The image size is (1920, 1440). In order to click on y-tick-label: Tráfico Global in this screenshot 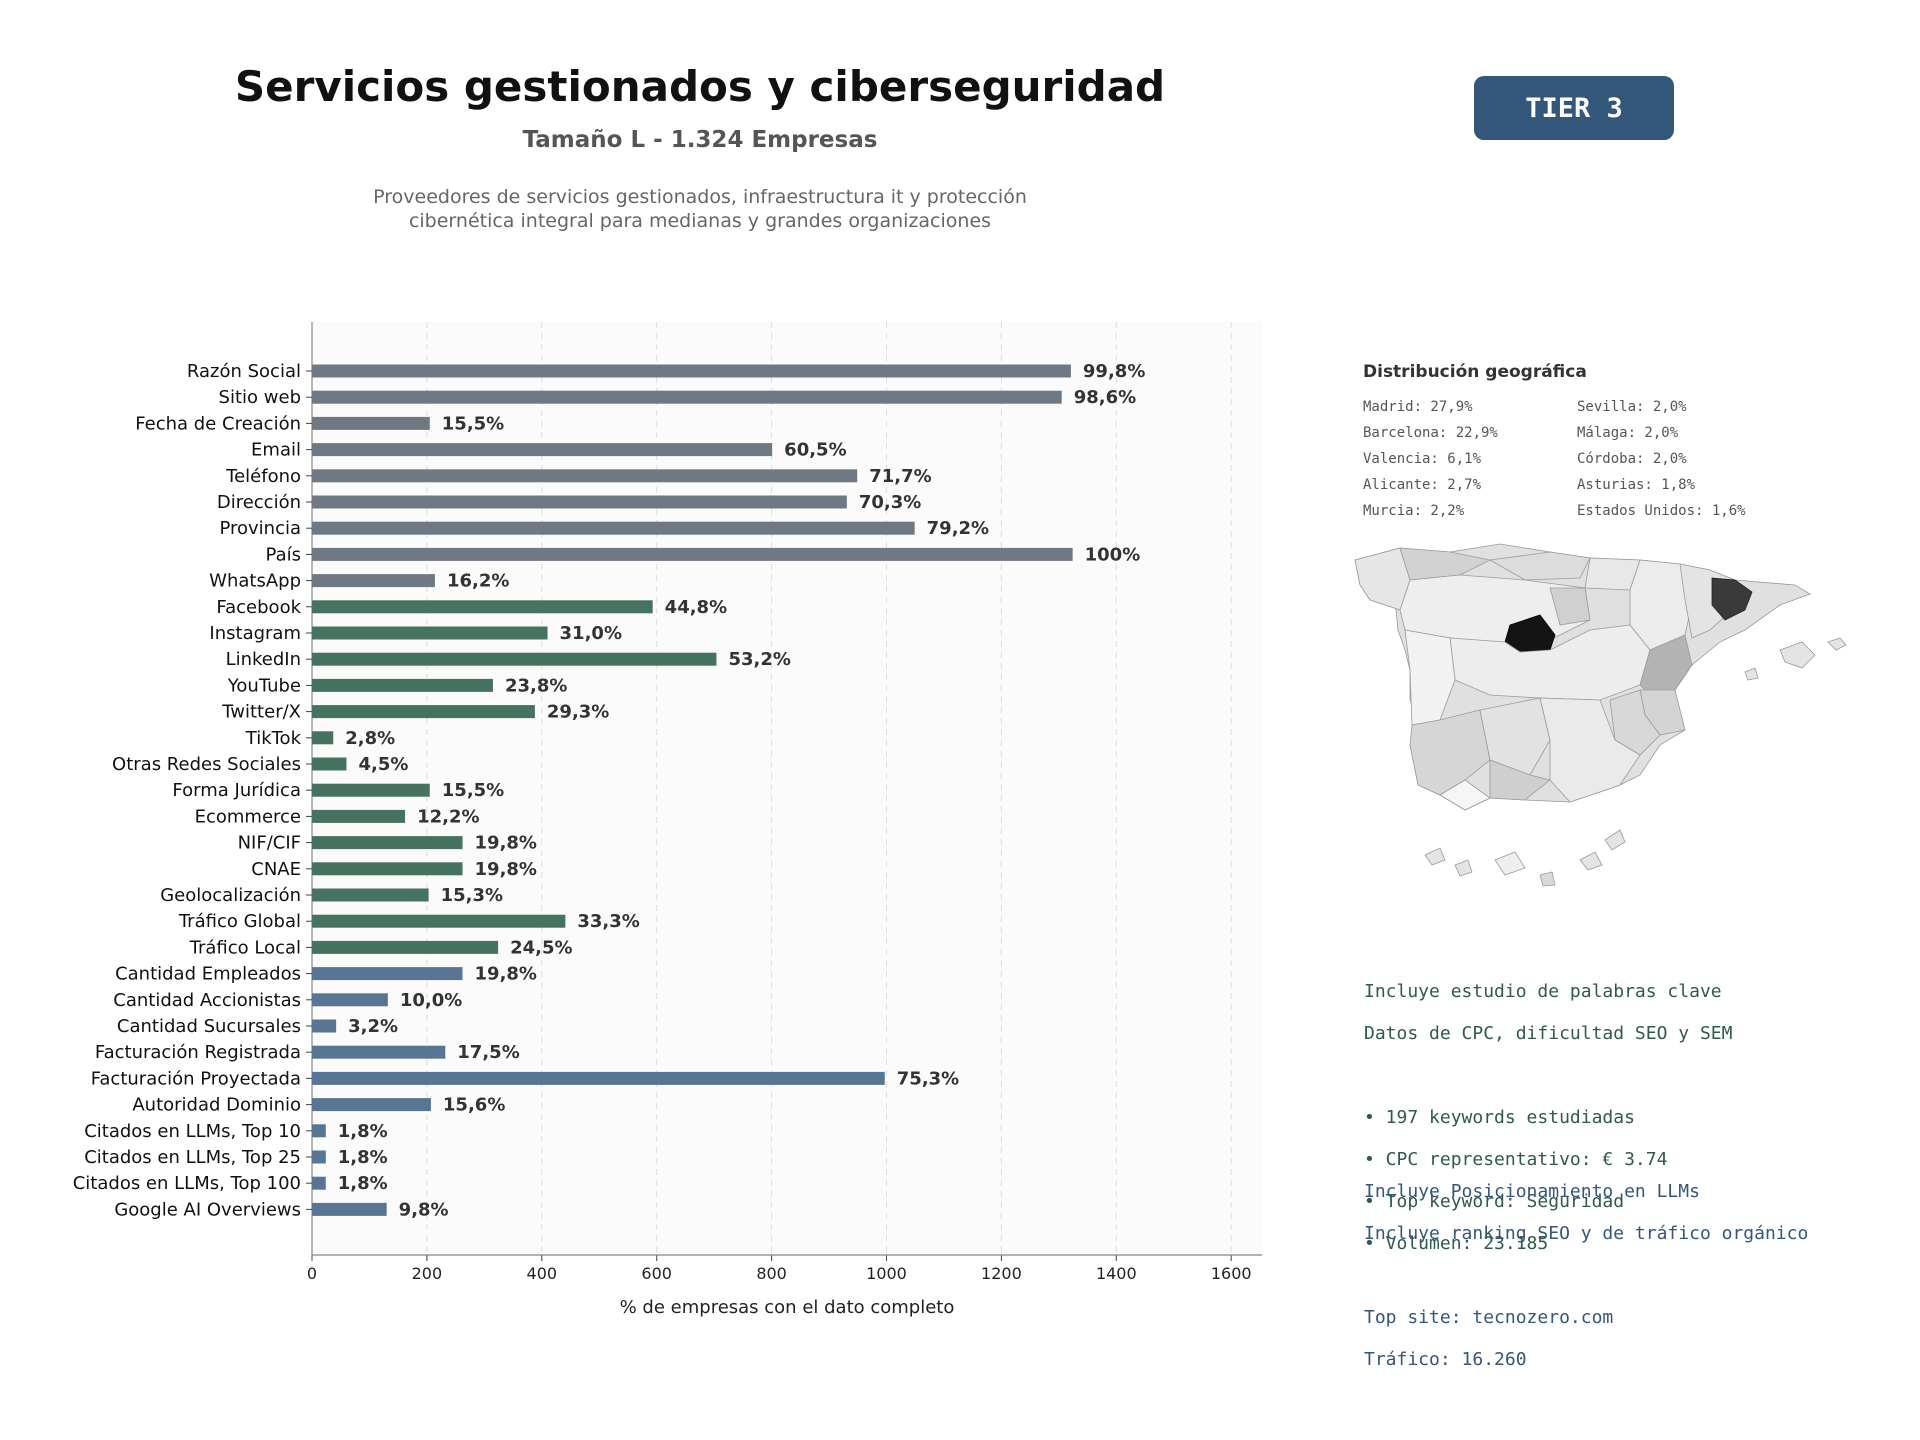, I will do `click(239, 921)`.